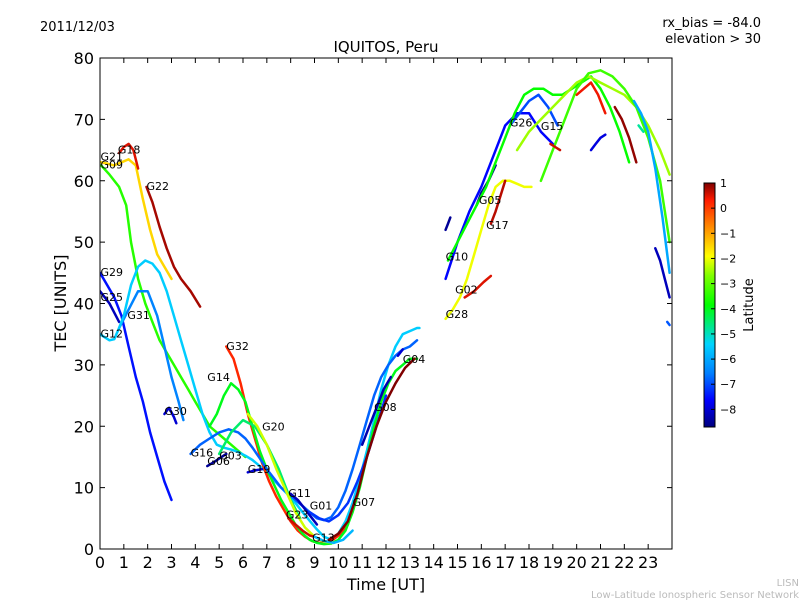  Describe the element at coordinates (314, 562) in the screenshot. I see `x-tick-label: 9` at that location.